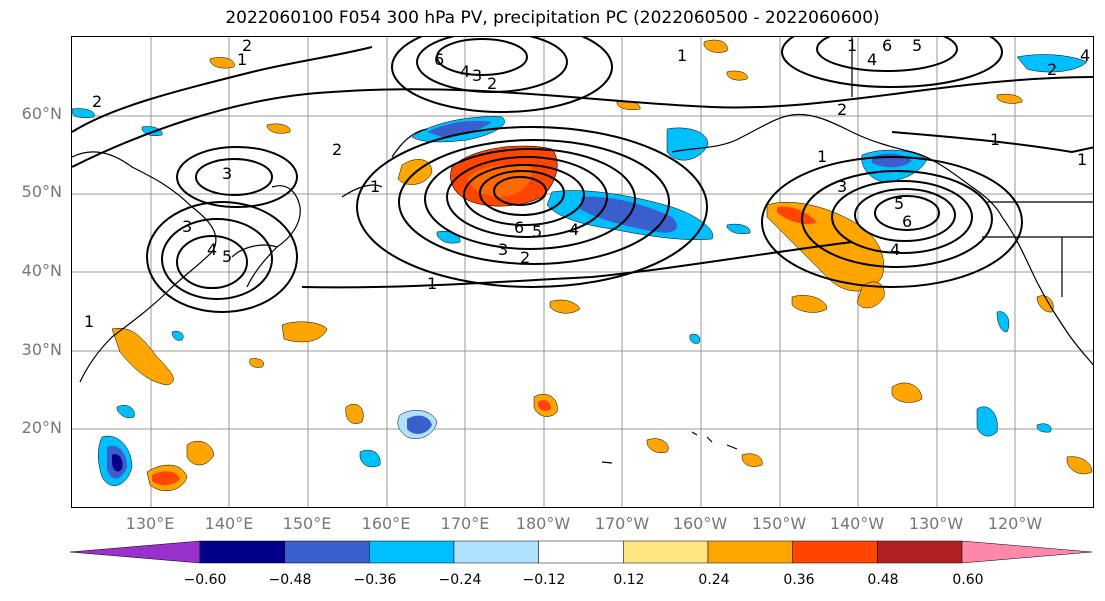 The height and width of the screenshot is (601, 1105). I want to click on colorbar-tick-label: −0.48, so click(290, 580).